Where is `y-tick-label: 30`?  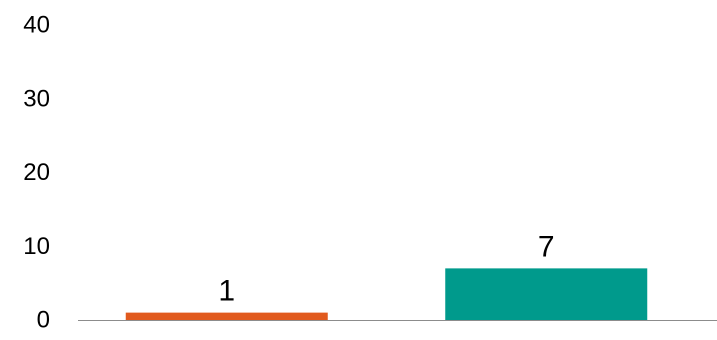
y-tick-label: 30 is located at coordinates (36, 98).